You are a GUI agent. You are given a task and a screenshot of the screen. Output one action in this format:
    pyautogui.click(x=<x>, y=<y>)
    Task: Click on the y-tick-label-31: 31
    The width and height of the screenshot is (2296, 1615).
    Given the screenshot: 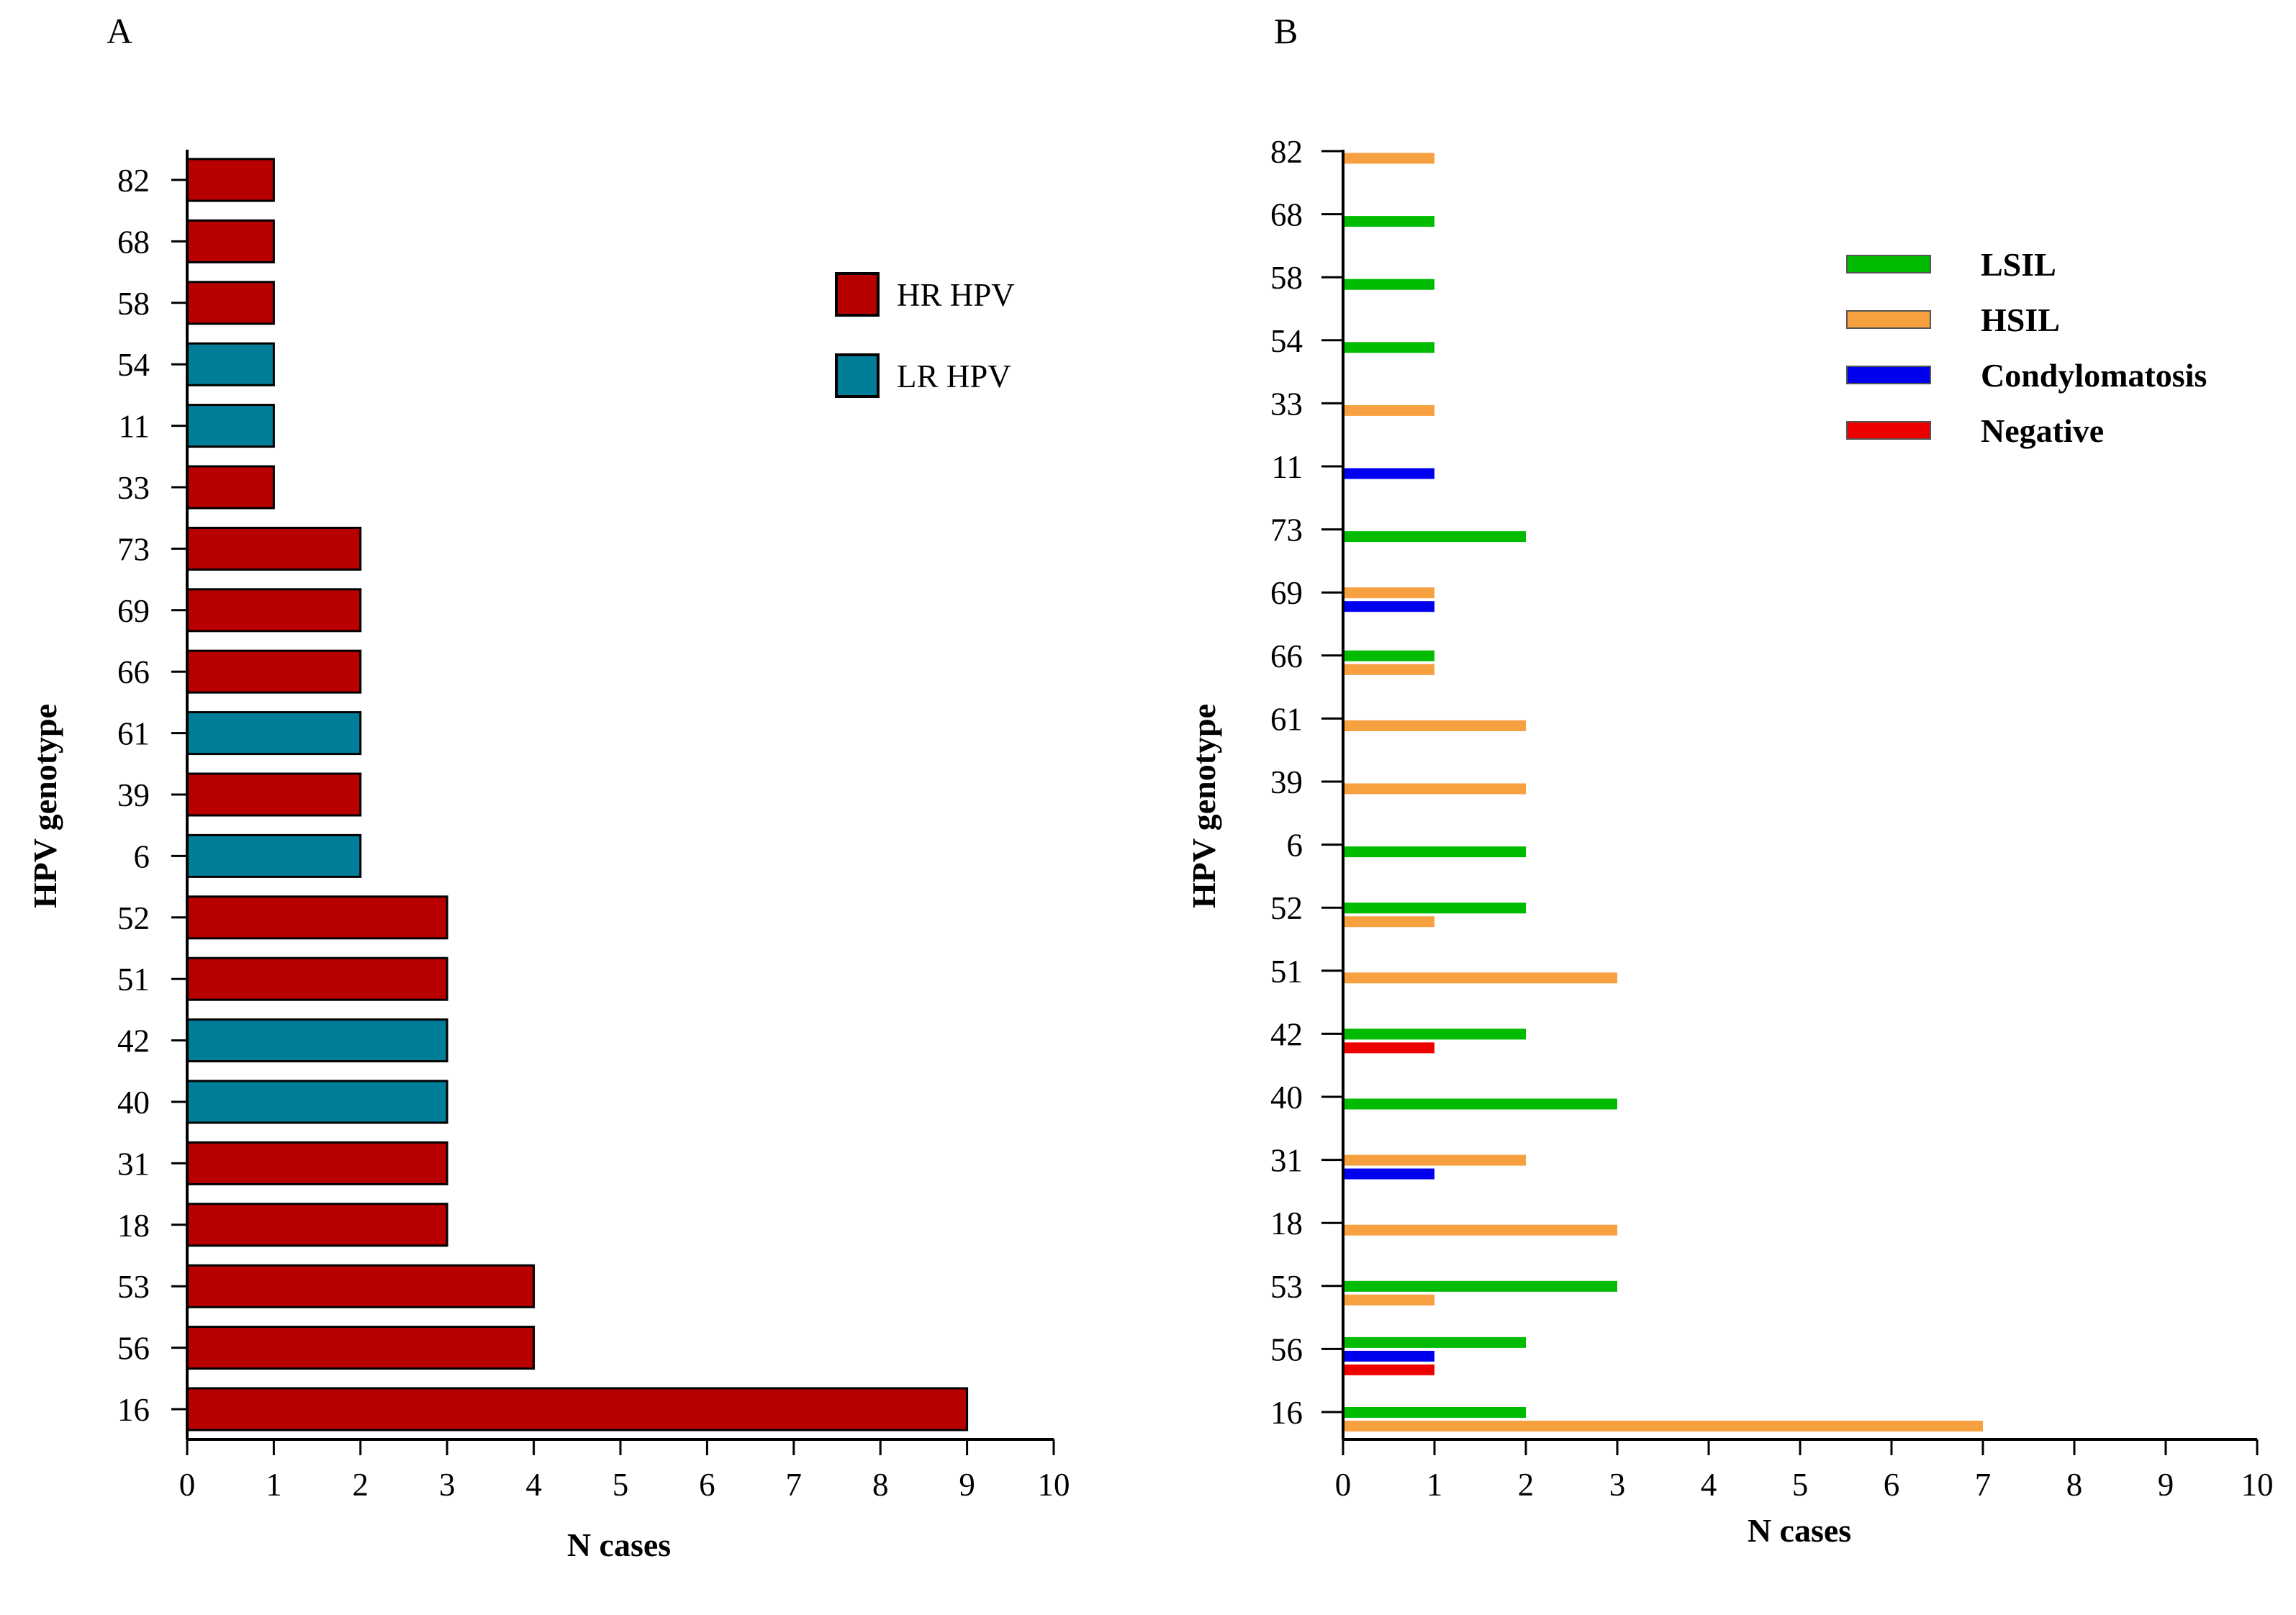 What is the action you would take?
    pyautogui.click(x=133, y=1164)
    